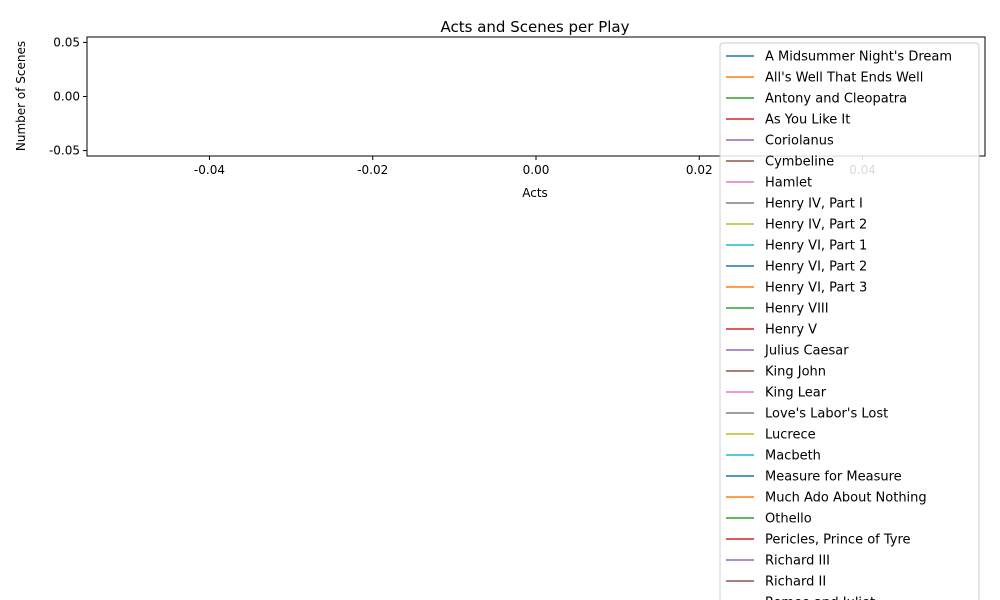 The width and height of the screenshot is (1000, 600). Describe the element at coordinates (806, 351) in the screenshot. I see `legend-label: Julius Caesar` at that location.